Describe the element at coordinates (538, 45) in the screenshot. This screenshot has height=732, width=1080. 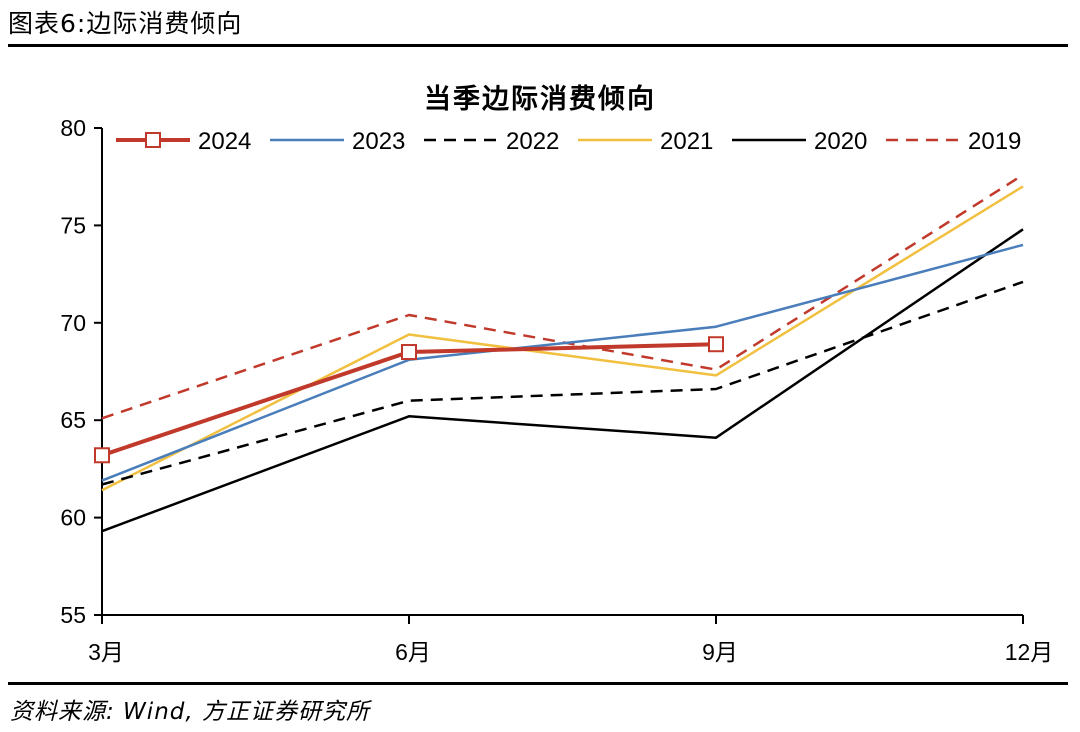
I see `top-divider` at that location.